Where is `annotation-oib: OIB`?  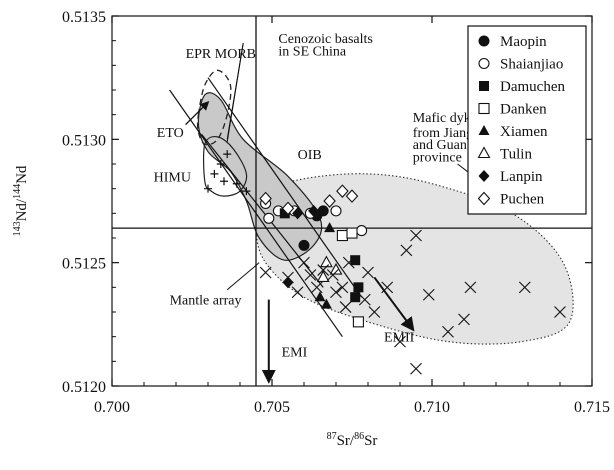
annotation-oib: OIB is located at coordinates (310, 155).